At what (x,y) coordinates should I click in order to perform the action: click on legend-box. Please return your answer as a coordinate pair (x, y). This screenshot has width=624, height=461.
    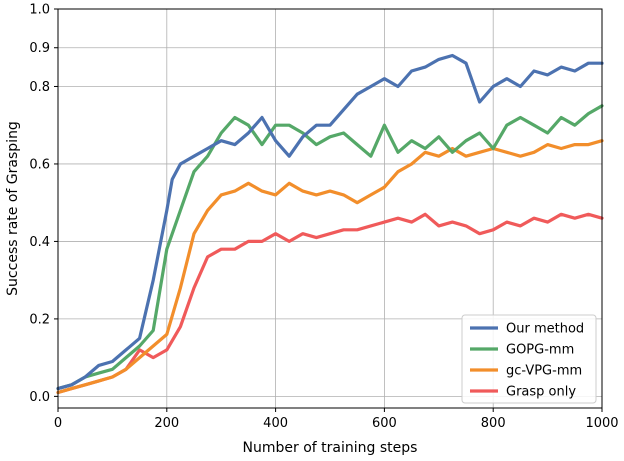
    Looking at the image, I should click on (529, 359).